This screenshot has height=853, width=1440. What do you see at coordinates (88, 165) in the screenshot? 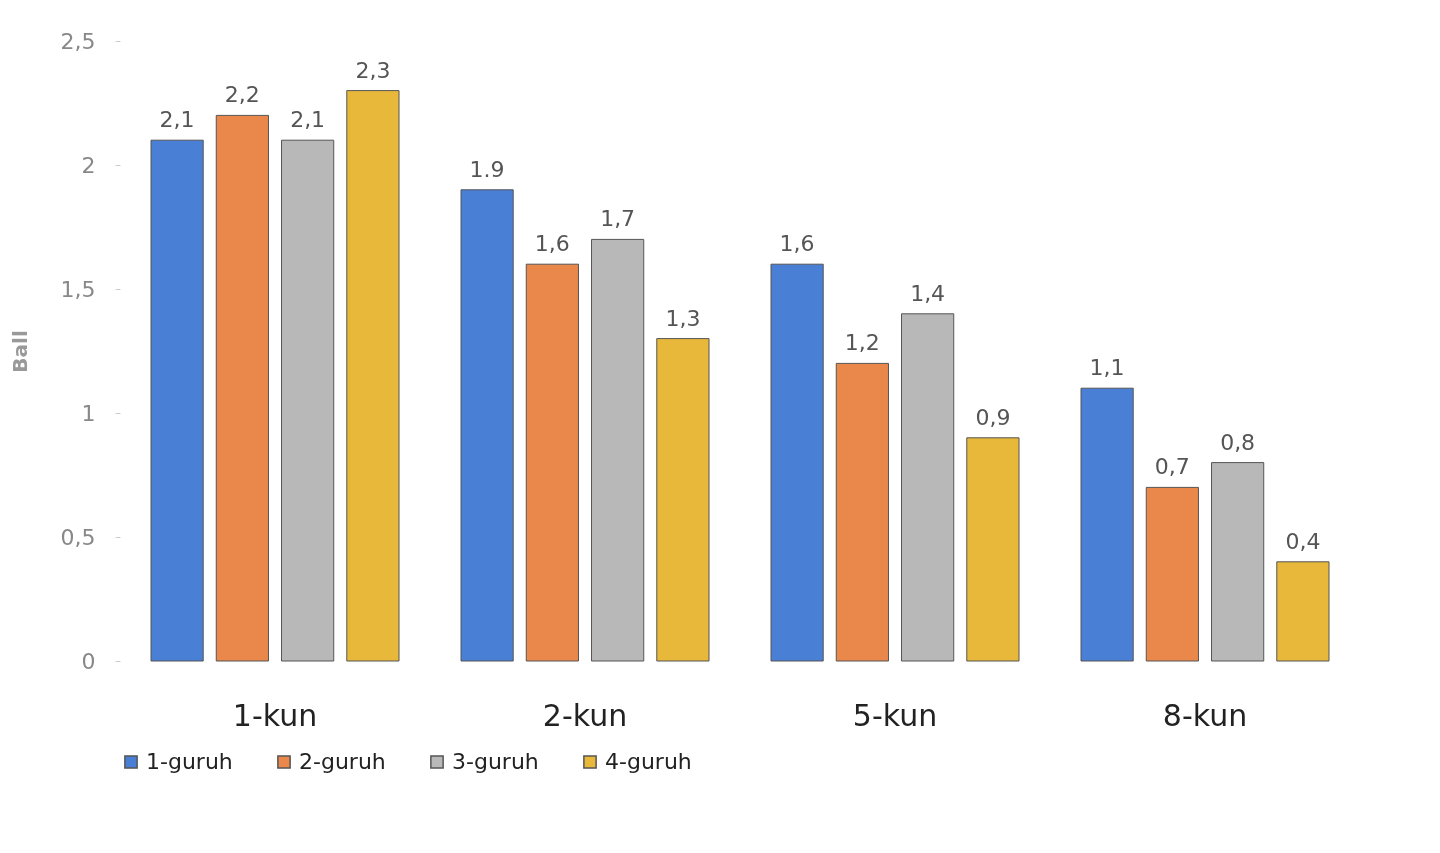
I see `y-tick-label: 2` at bounding box center [88, 165].